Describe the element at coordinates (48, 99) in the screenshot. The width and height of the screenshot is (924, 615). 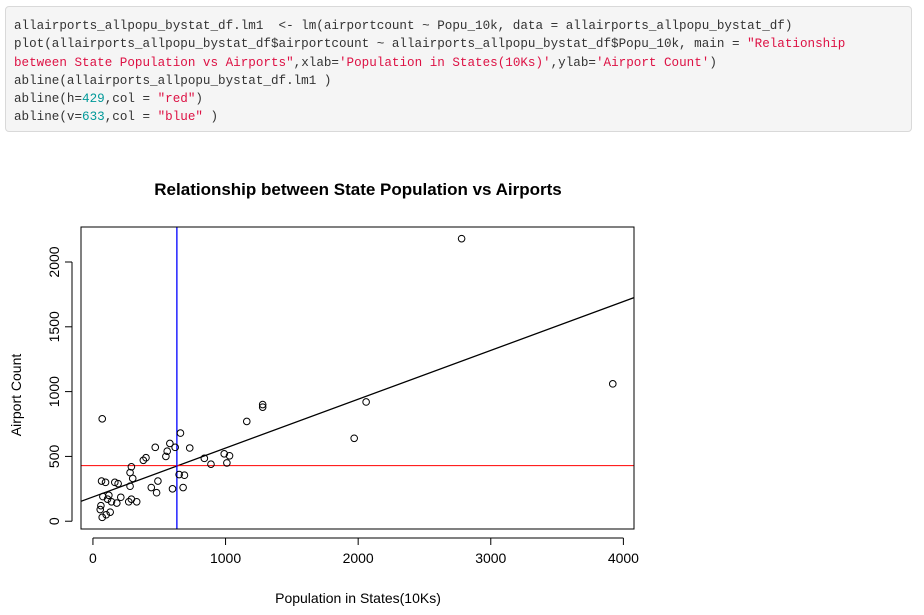
I see `code-token: abline(h=` at that location.